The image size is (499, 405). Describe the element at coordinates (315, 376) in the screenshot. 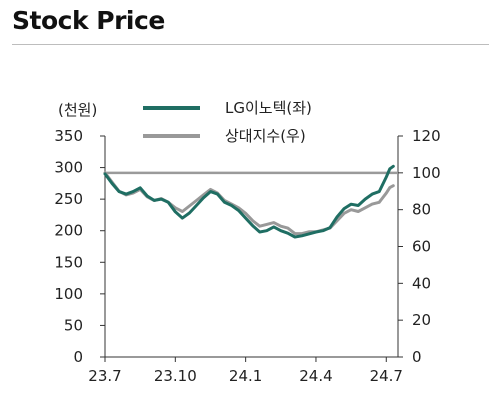

I see `x-axis-tick-label: 24.4` at that location.